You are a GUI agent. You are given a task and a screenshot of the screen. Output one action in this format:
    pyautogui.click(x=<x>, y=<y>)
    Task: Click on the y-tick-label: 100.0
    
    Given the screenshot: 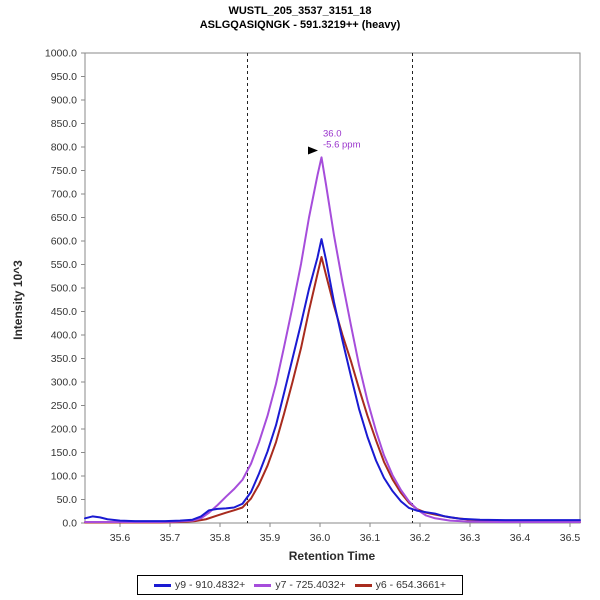 What is the action you would take?
    pyautogui.click(x=64, y=477)
    